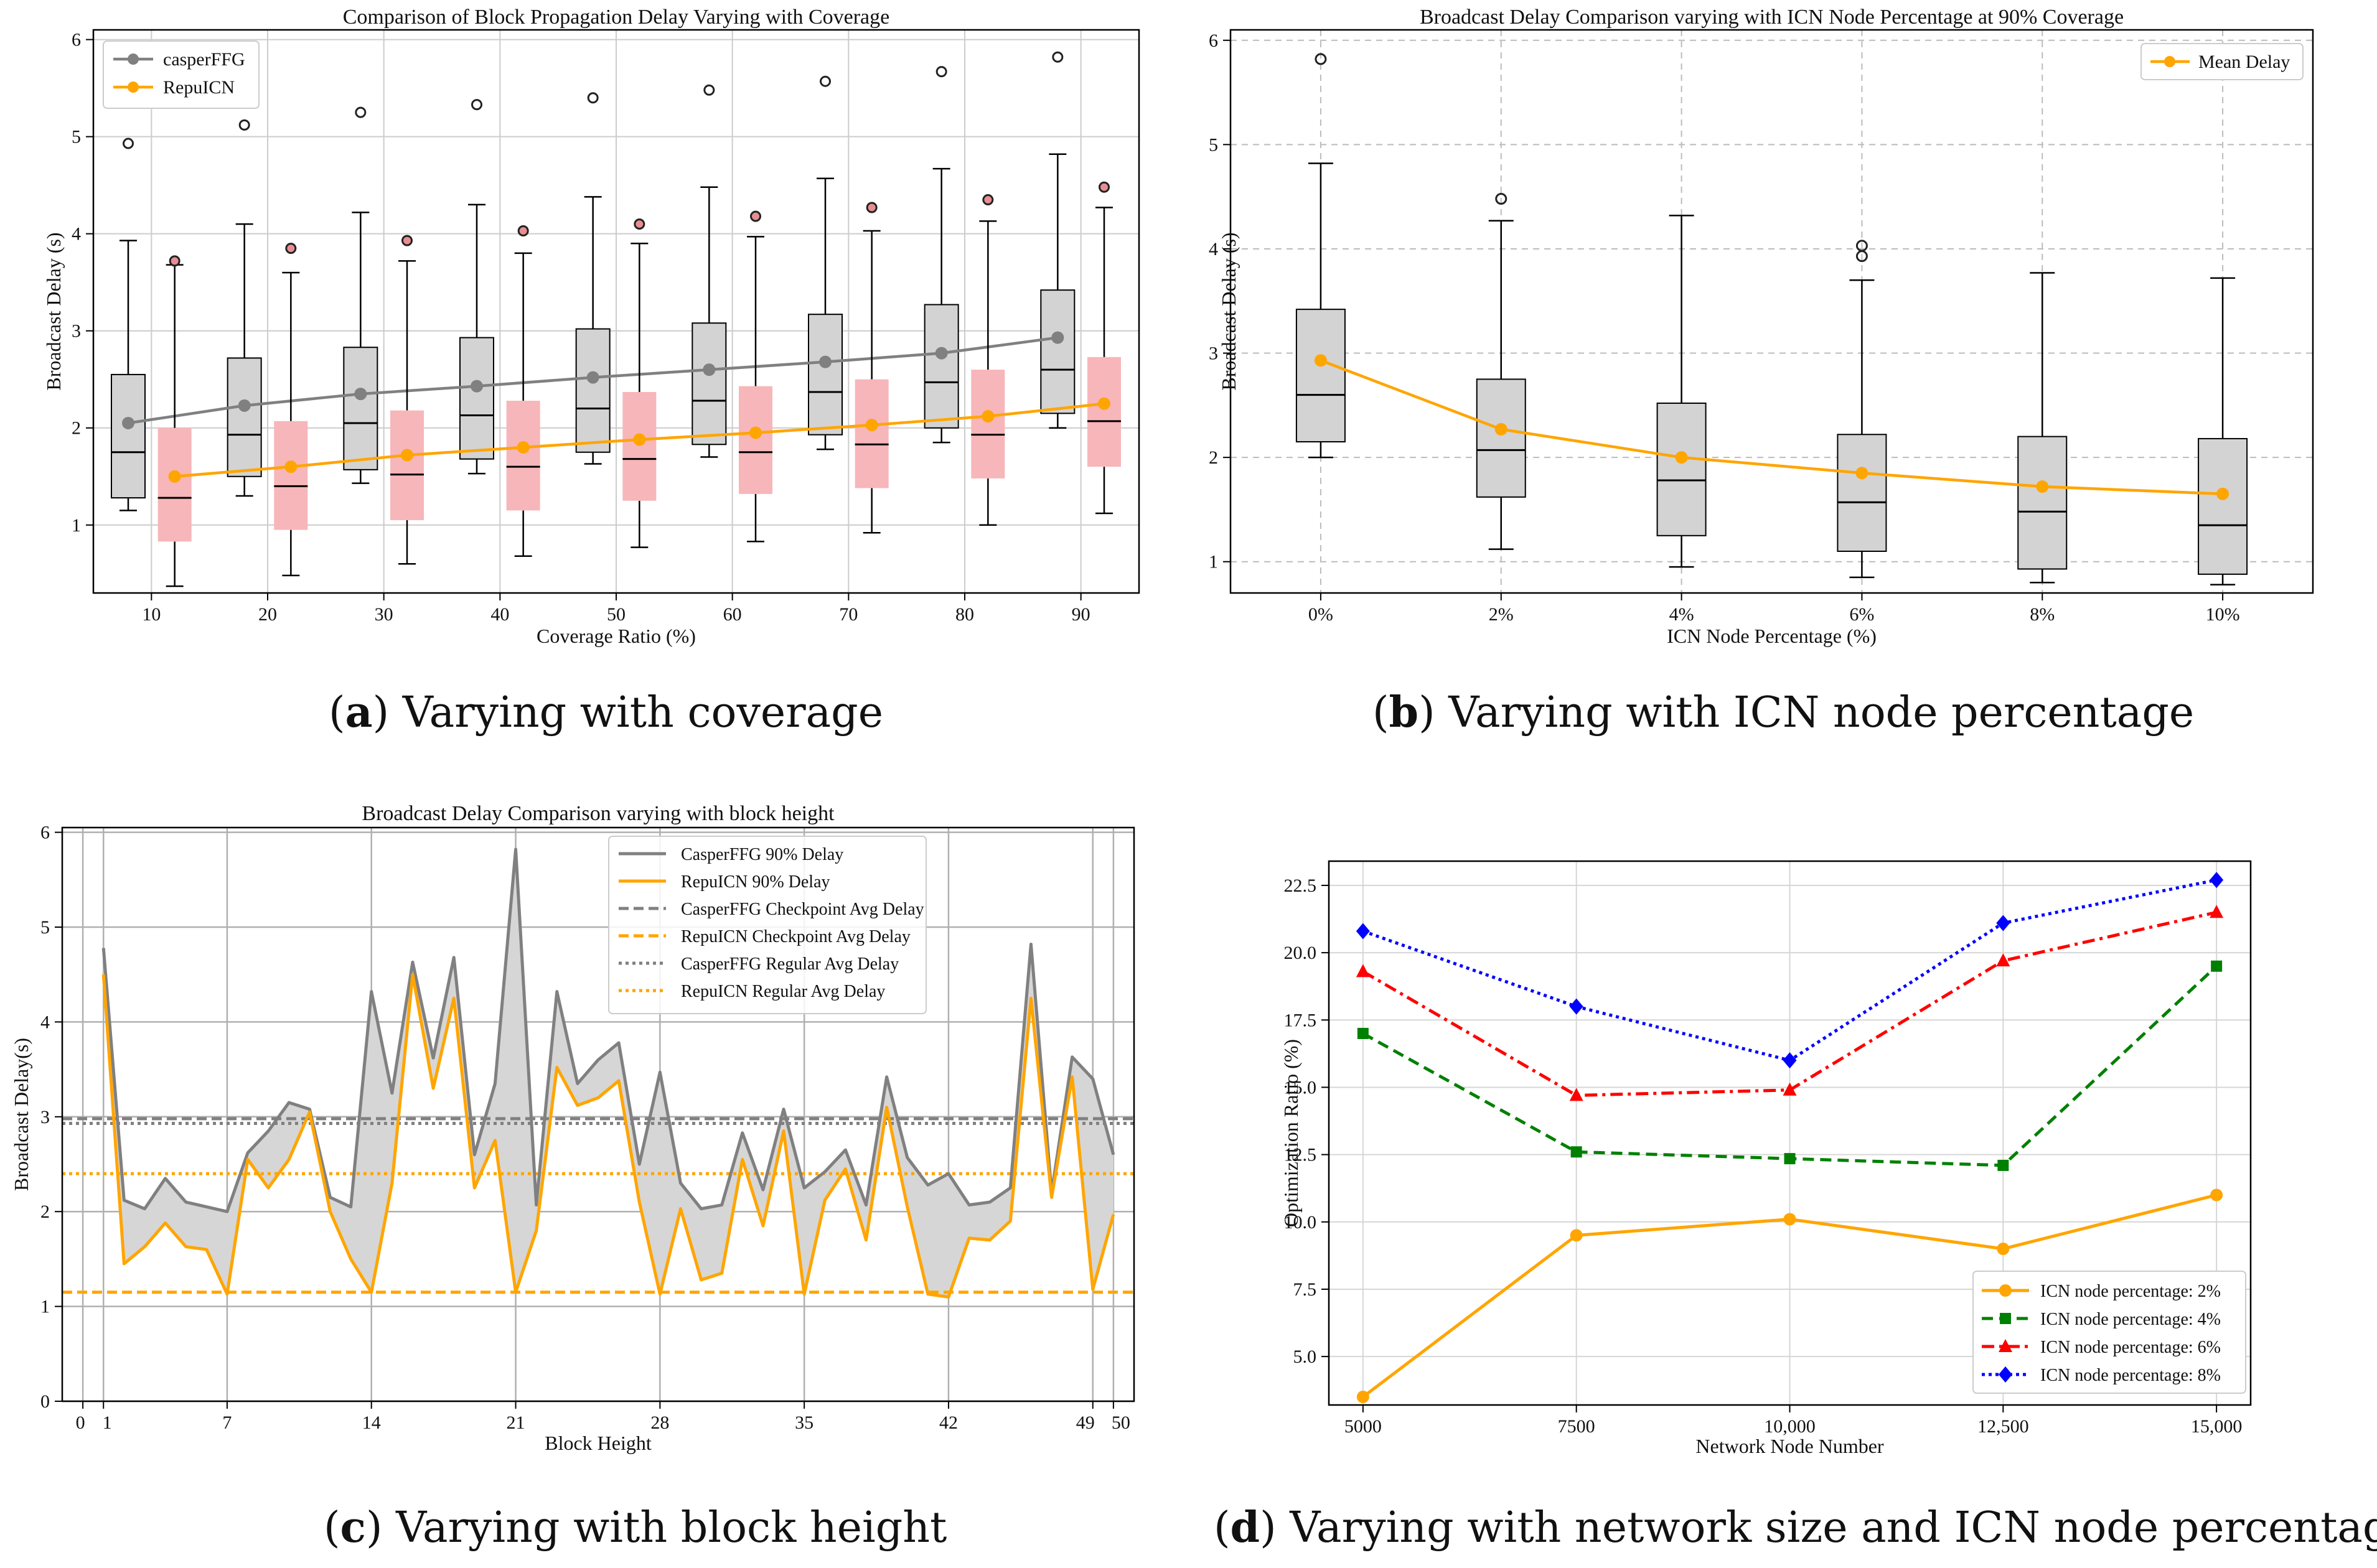 This screenshot has width=2377, height=1568. I want to click on b-ytick-label-3: 4, so click(1213, 249).